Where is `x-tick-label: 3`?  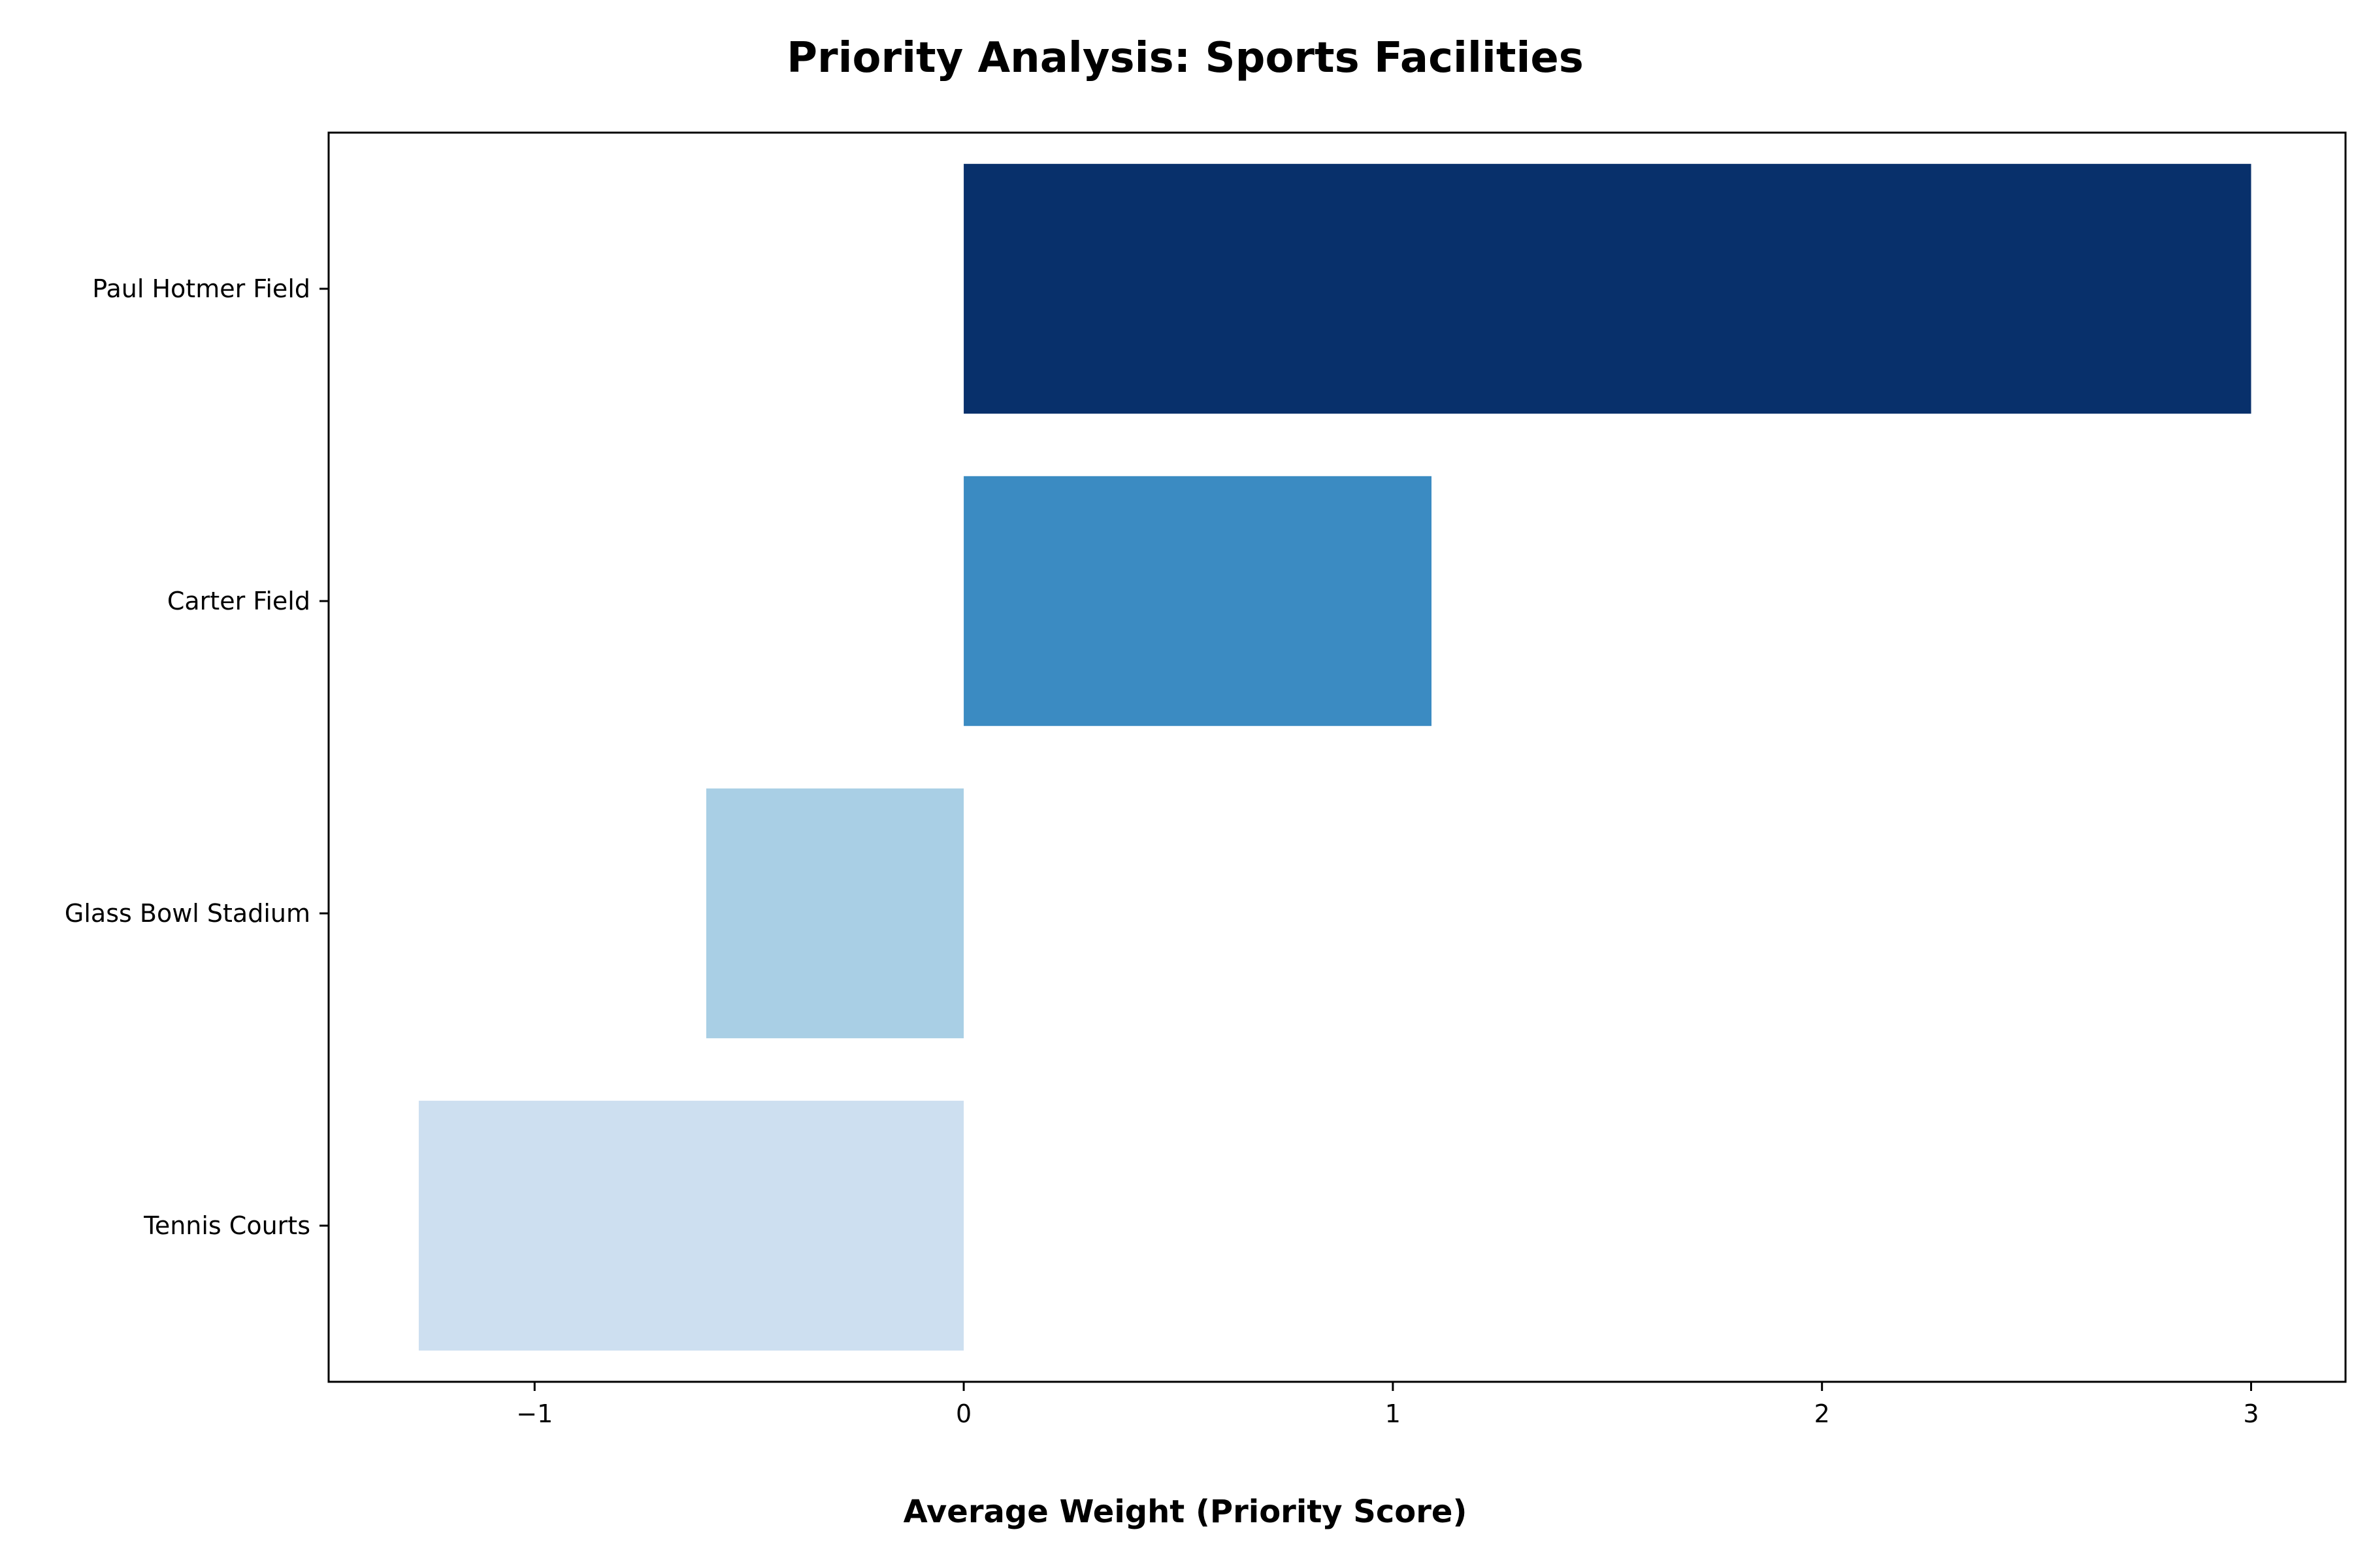 x-tick-label: 3 is located at coordinates (2251, 1413).